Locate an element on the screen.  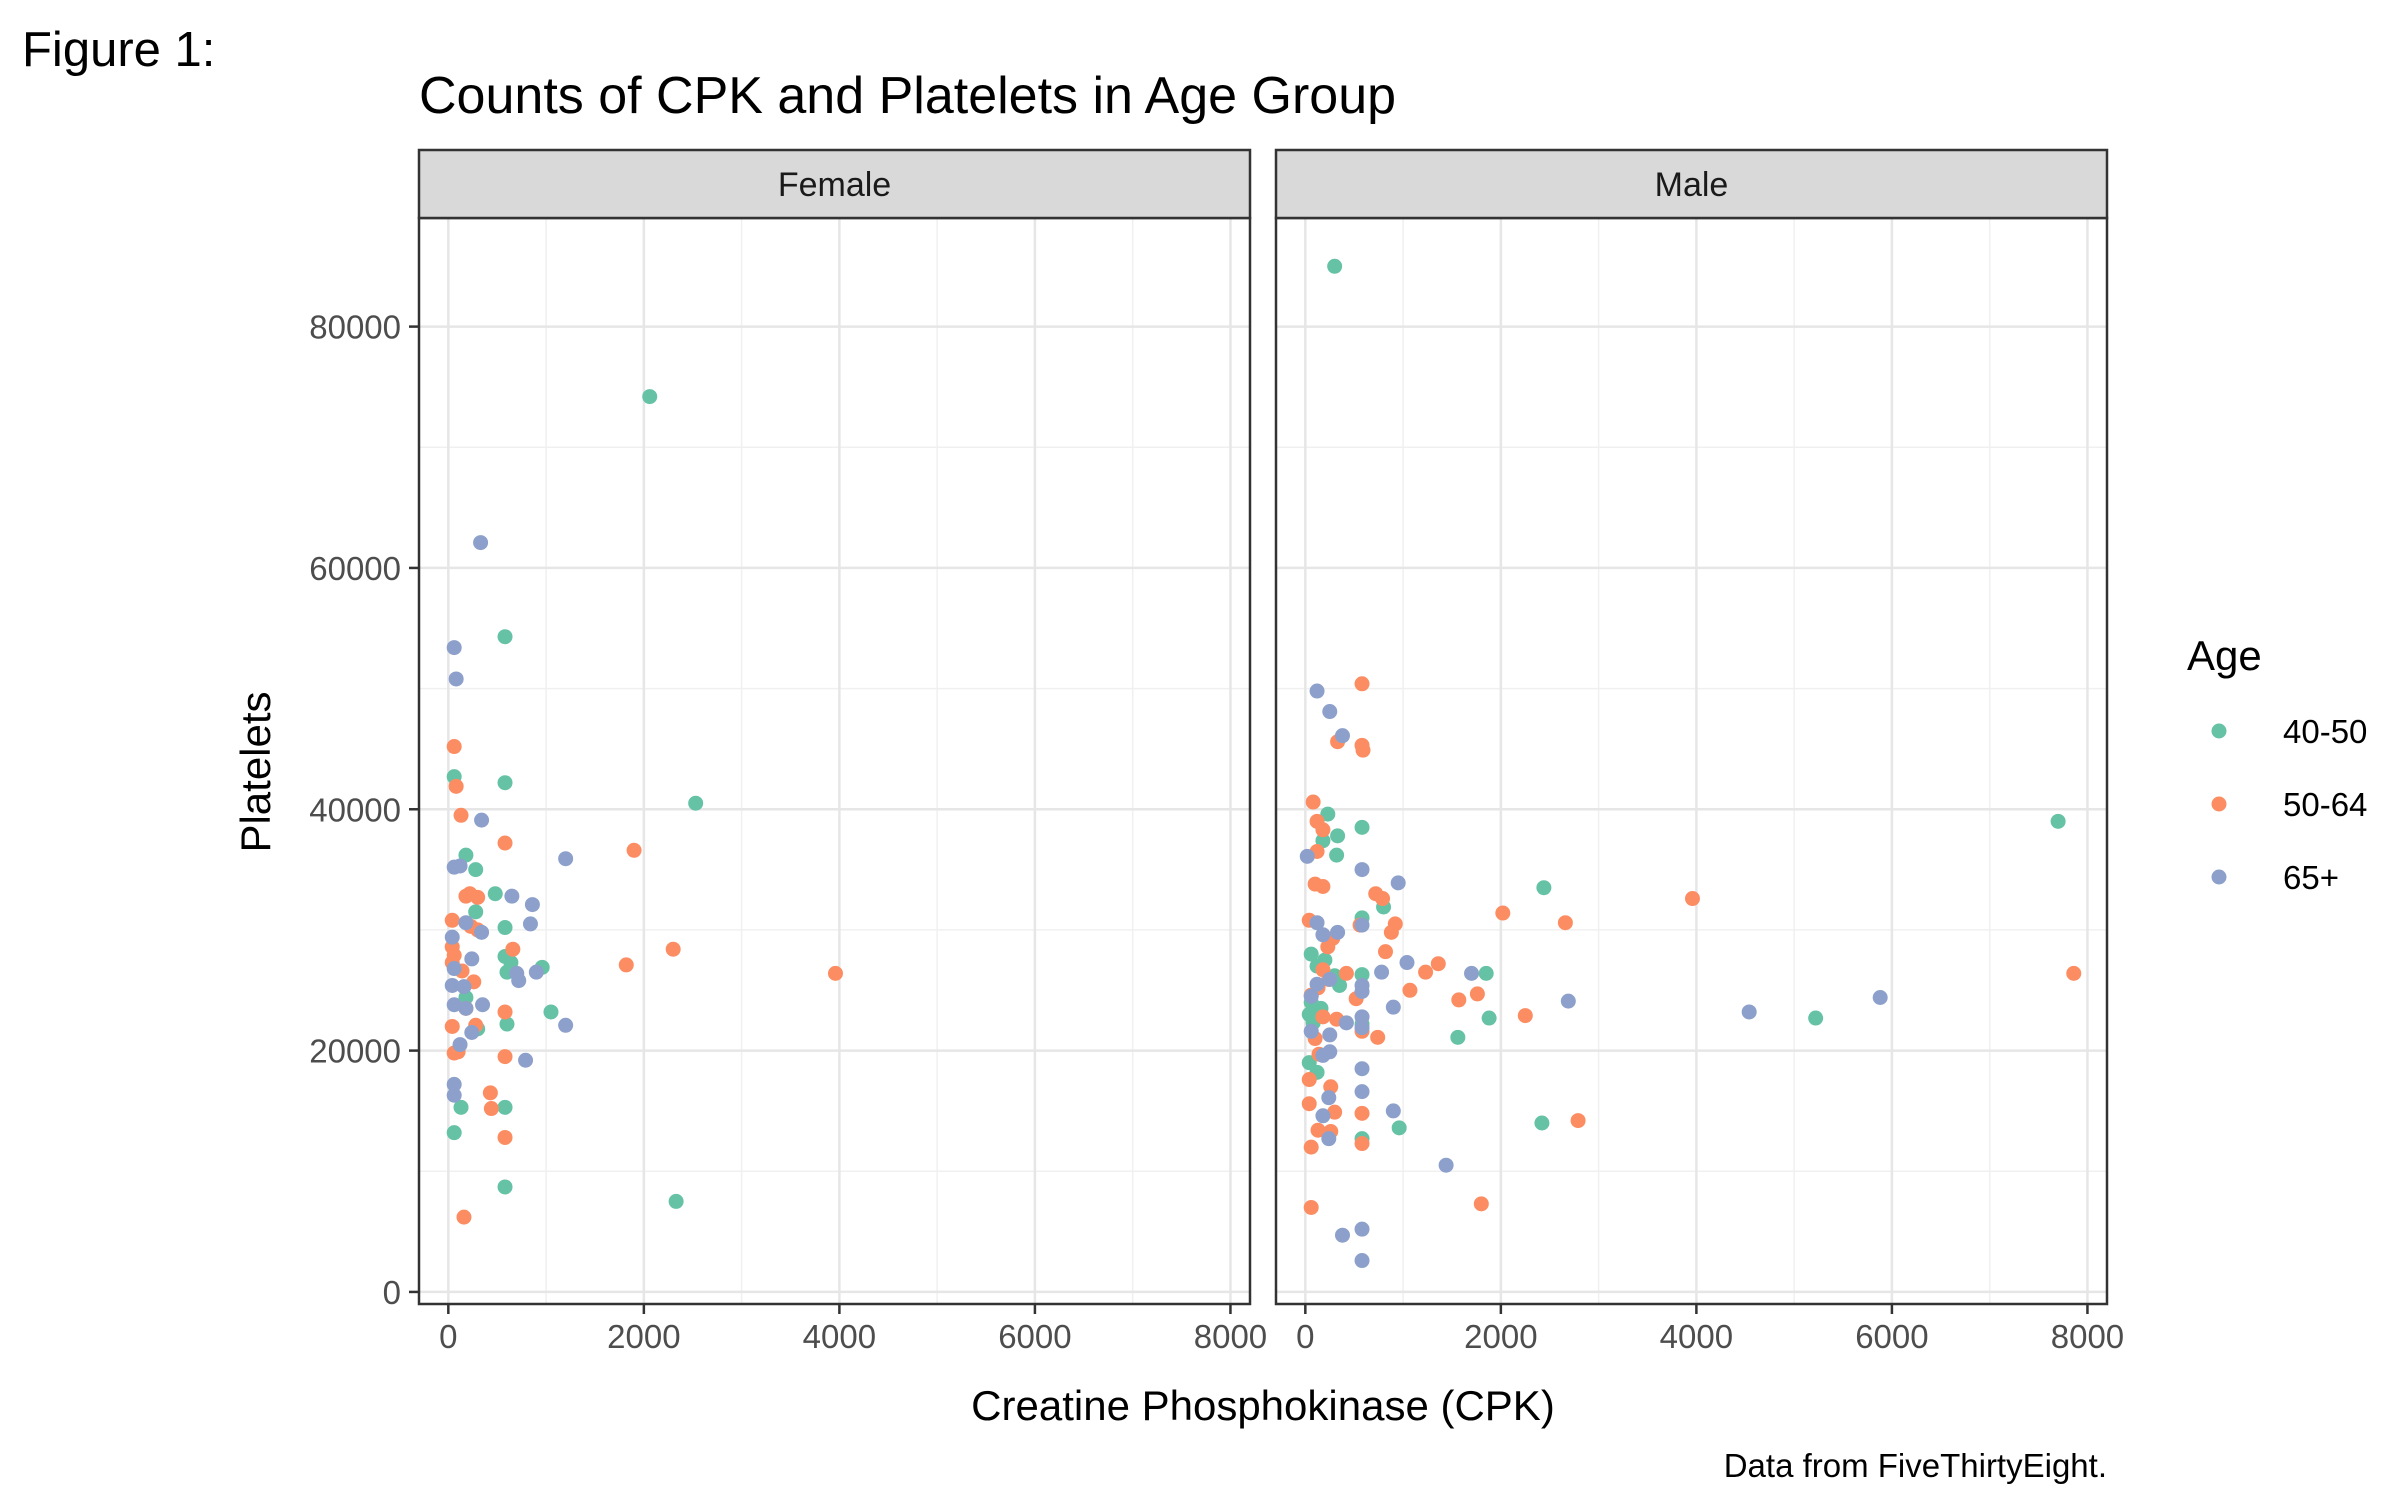
y-tick-label: 0 is located at coordinates (392, 1292).